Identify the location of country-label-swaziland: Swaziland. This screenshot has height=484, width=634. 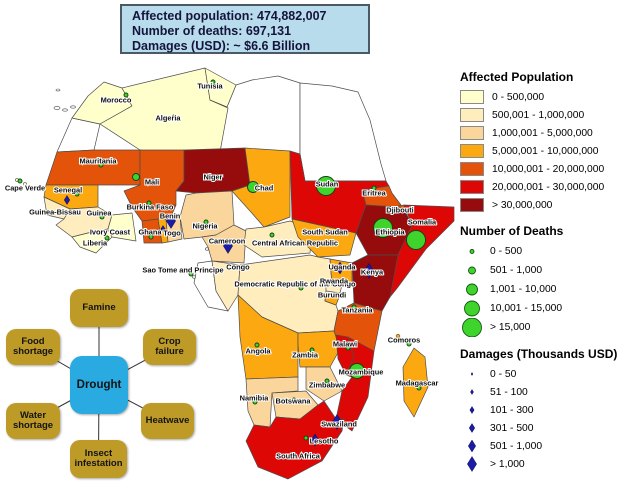
(339, 424).